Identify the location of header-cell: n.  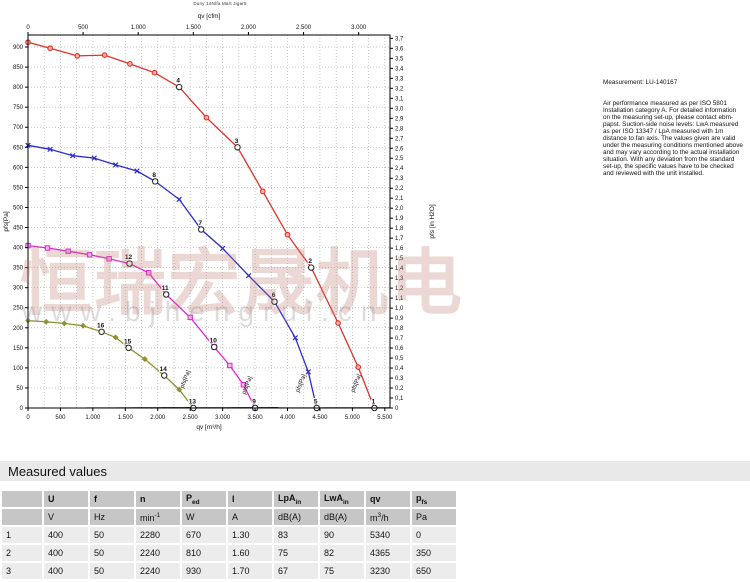
(158, 499).